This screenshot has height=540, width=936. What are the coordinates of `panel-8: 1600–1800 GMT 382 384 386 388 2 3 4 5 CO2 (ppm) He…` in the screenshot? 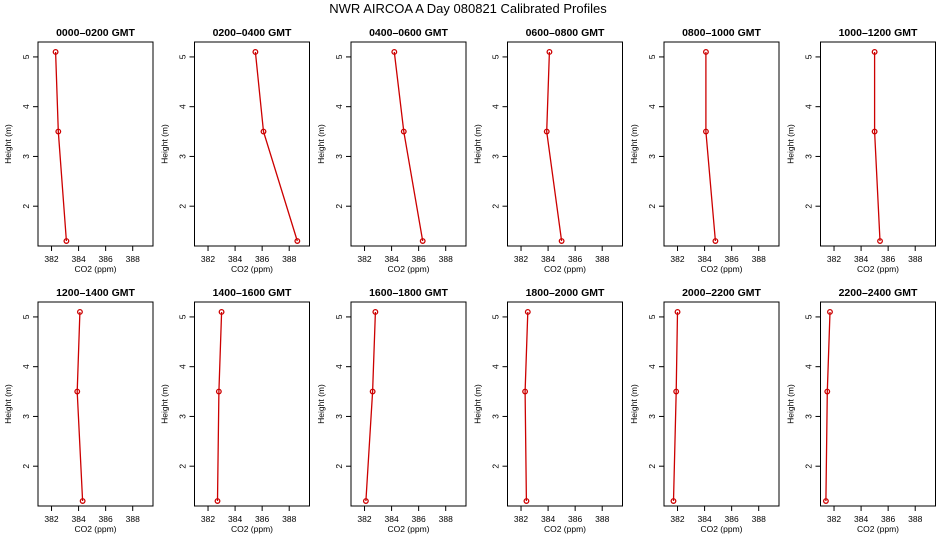 It's located at (391, 410).